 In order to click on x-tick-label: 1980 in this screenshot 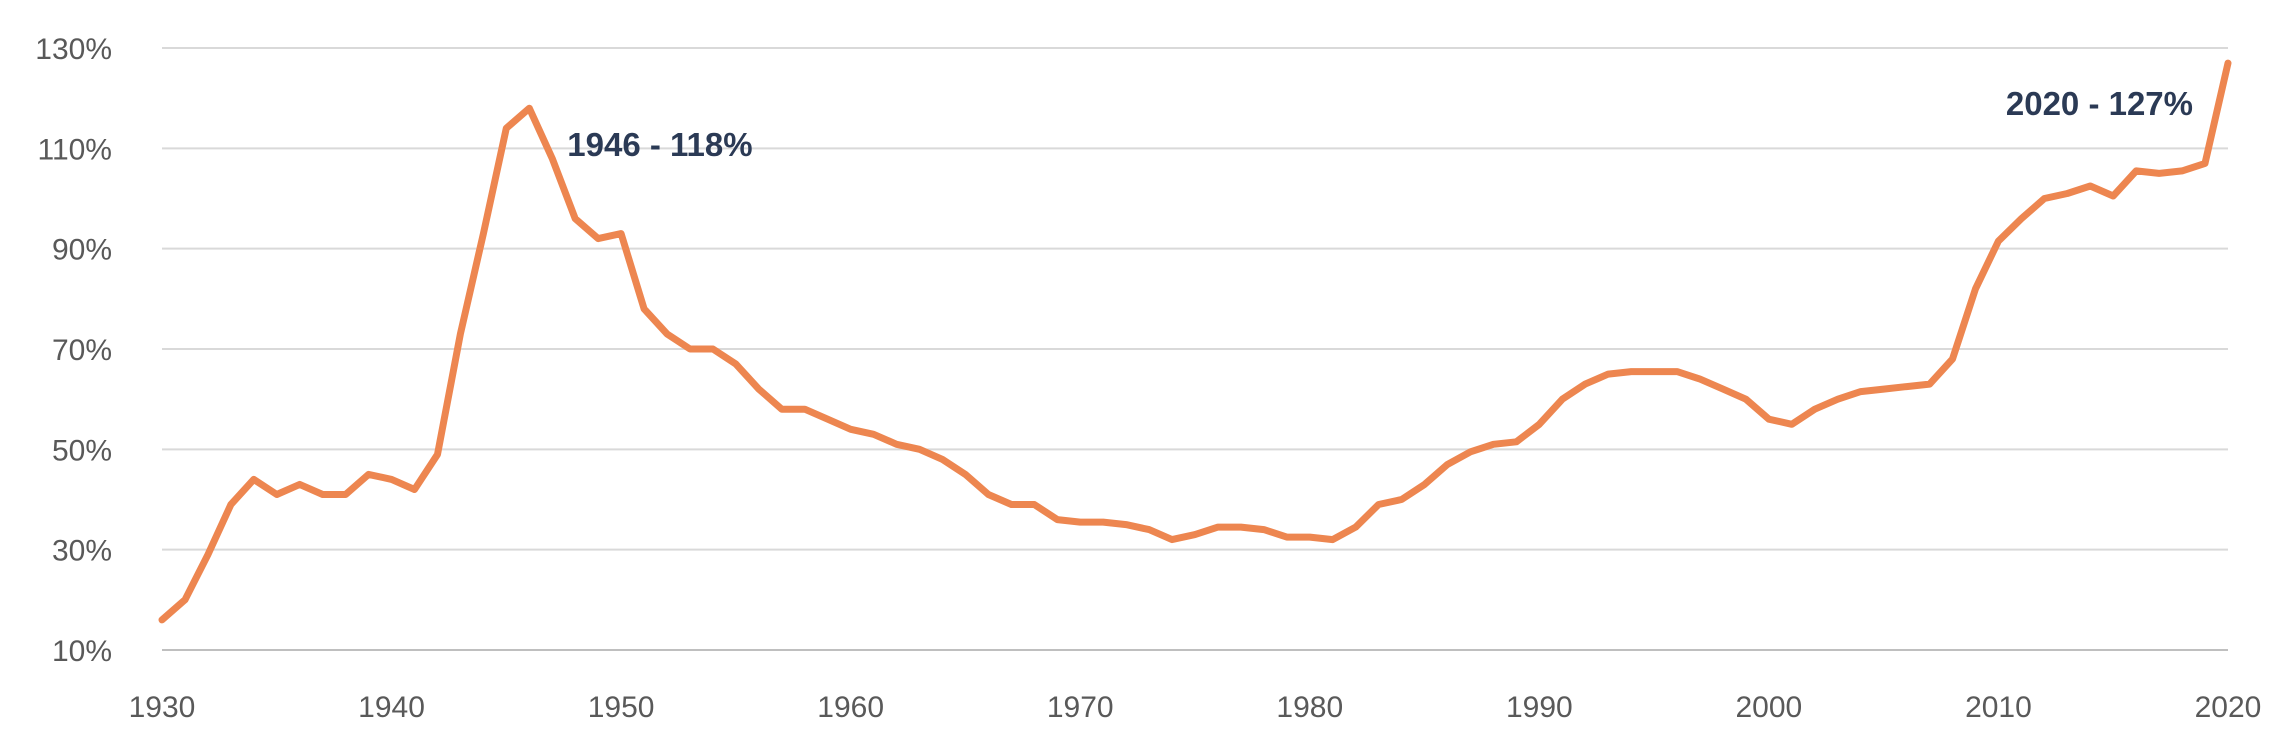, I will do `click(1309, 707)`.